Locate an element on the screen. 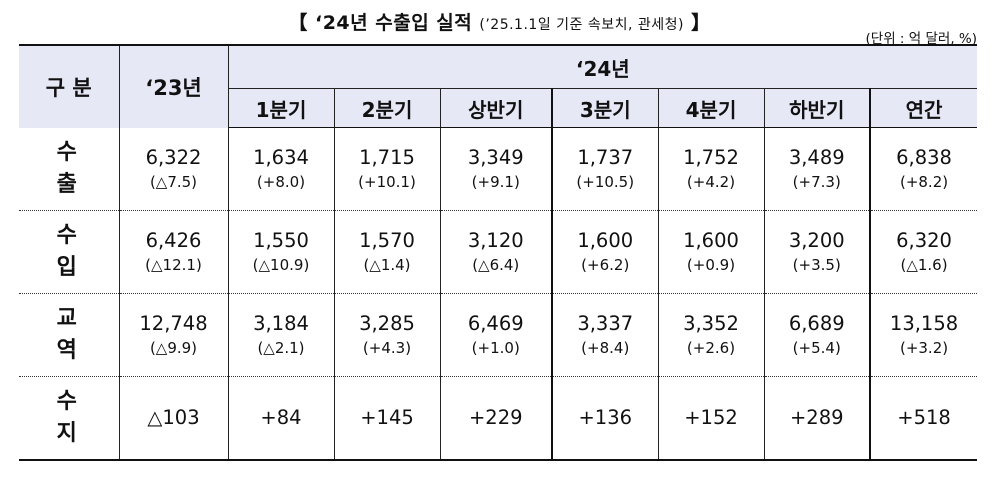  cell-value: +289 is located at coordinates (816, 417).